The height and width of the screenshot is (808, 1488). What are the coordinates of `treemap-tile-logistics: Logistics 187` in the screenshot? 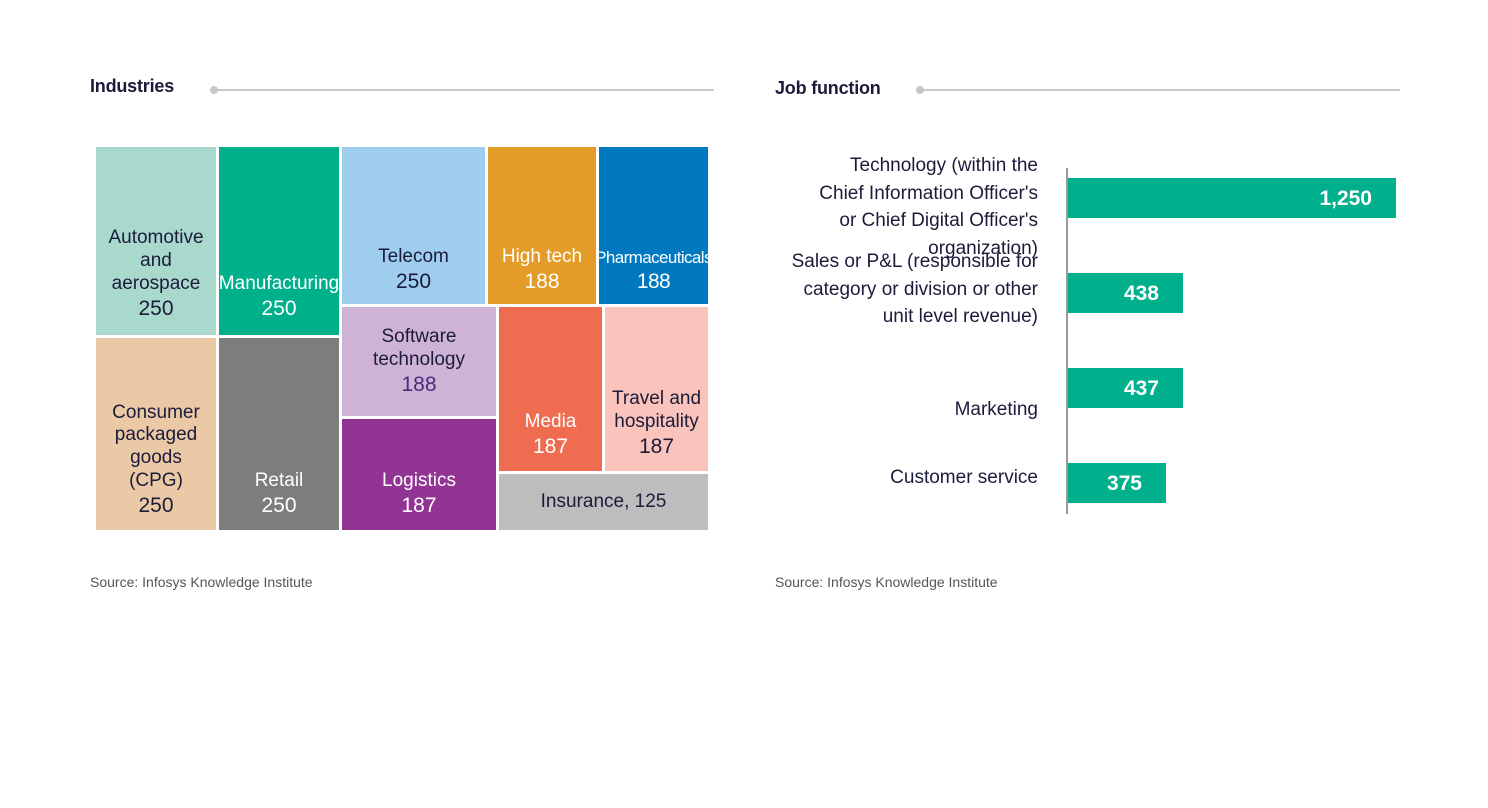 It's located at (419, 474).